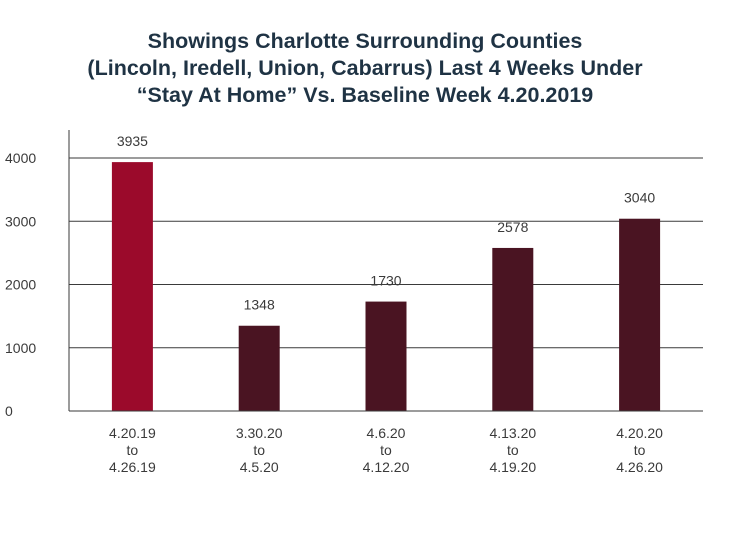  I want to click on x-tick-label-3: 4.12.20, so click(386, 467).